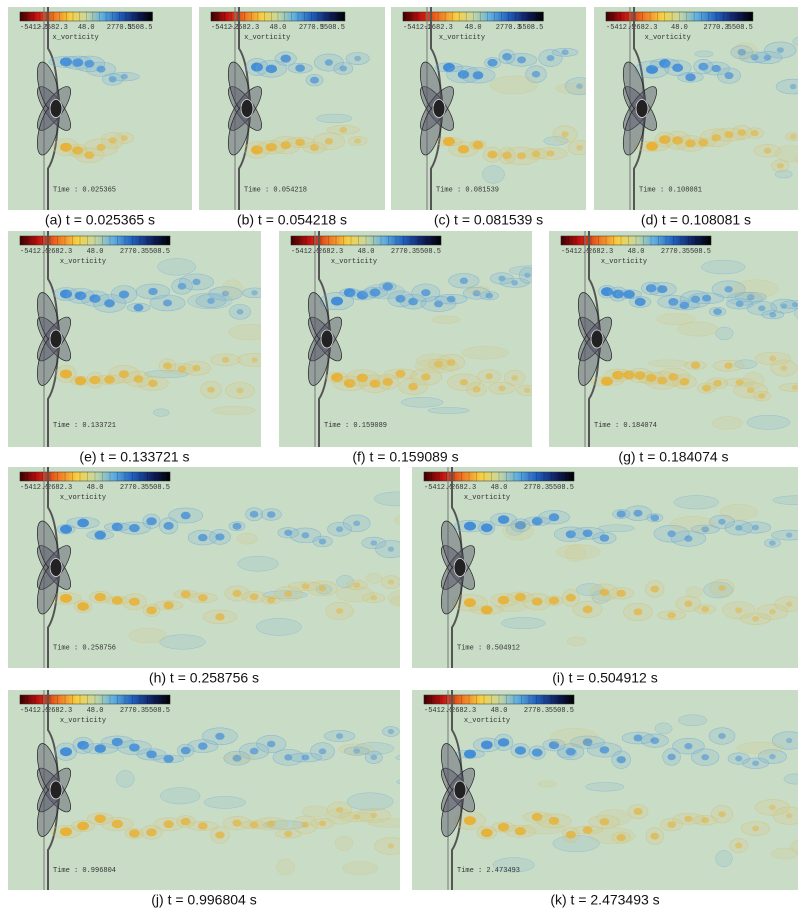  What do you see at coordinates (84, 649) in the screenshot?
I see `time-label: Time : 0.258756` at bounding box center [84, 649].